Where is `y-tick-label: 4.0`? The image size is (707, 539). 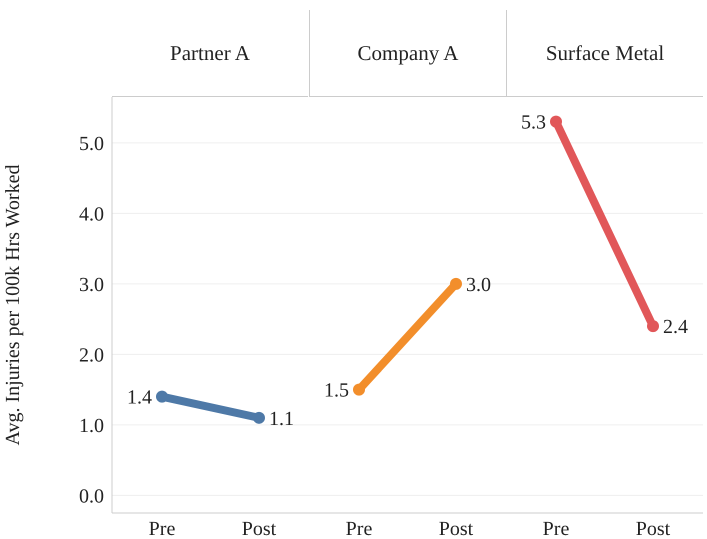
y-tick-label: 4.0 is located at coordinates (91, 214).